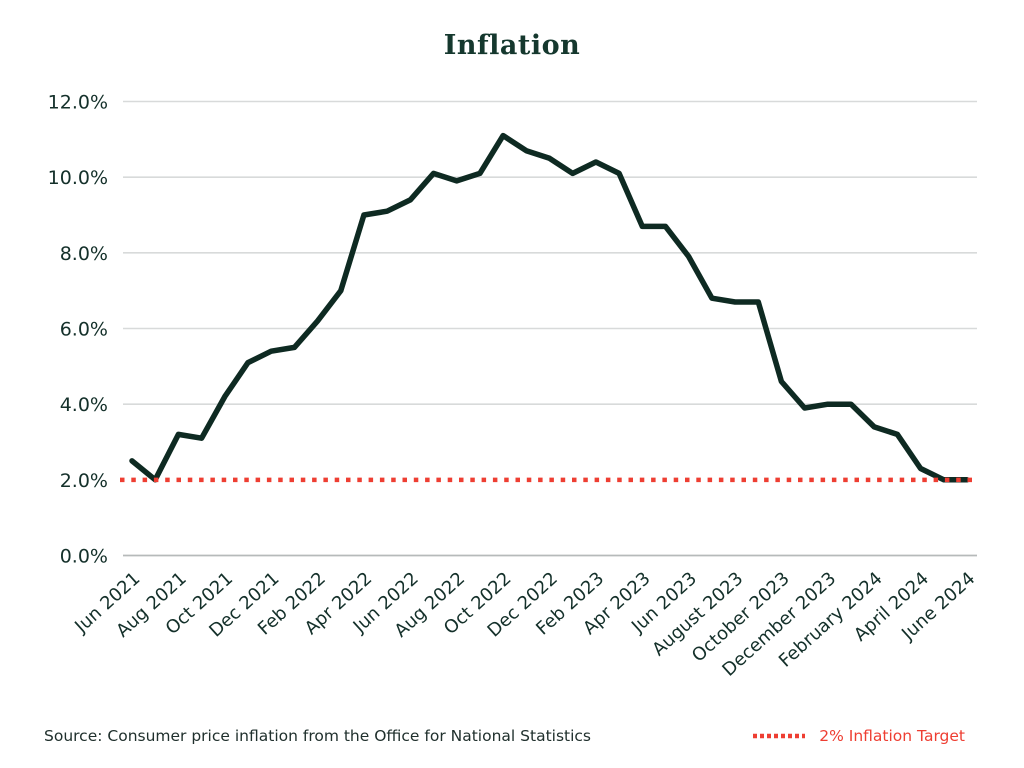  I want to click on y-tick-label: 2.0%, so click(84, 481).